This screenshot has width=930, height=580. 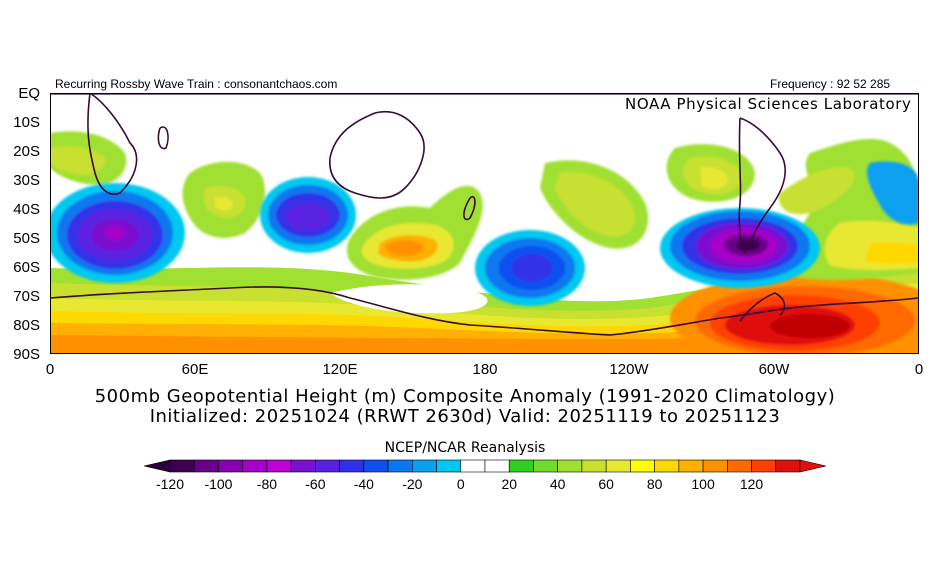 I want to click on colorbar-tick-label: -120, so click(x=170, y=484).